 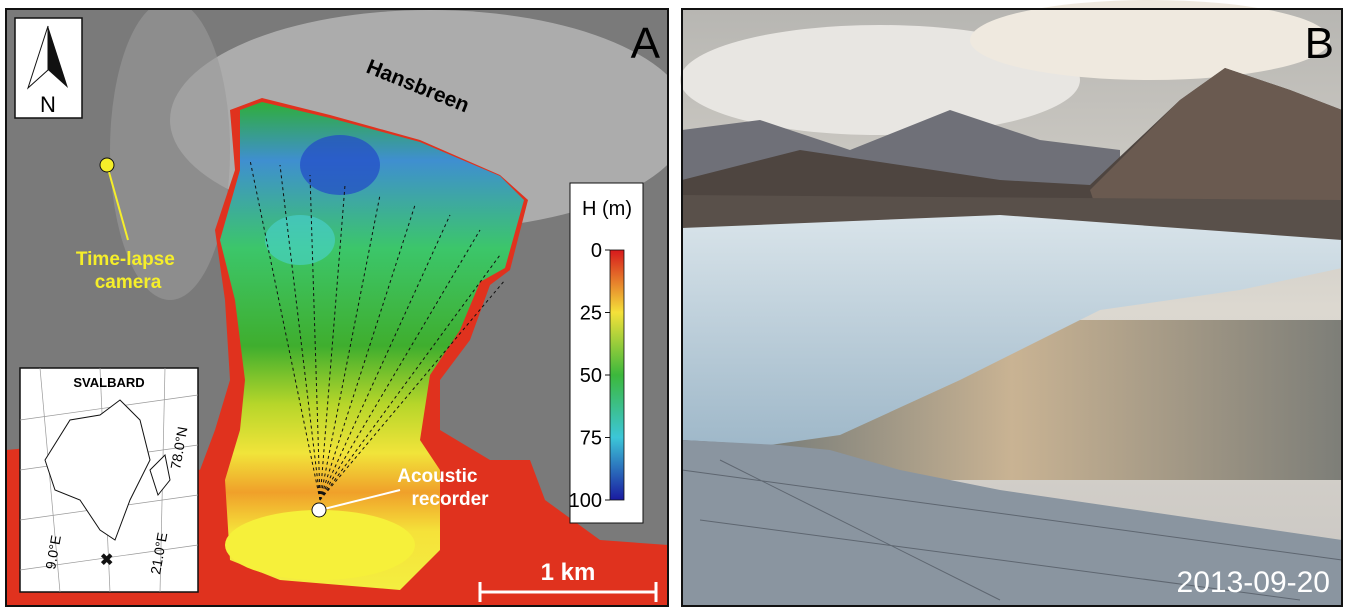 What do you see at coordinates (443, 488) in the screenshot?
I see `recorder-label: Acoustic recorder` at bounding box center [443, 488].